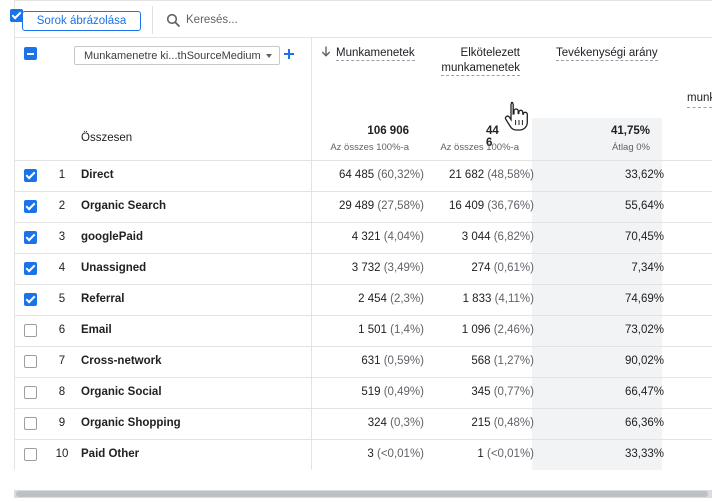 The width and height of the screenshot is (712, 502). What do you see at coordinates (513, 423) in the screenshot?
I see `row-engaged-pct: (0,48%)` at bounding box center [513, 423].